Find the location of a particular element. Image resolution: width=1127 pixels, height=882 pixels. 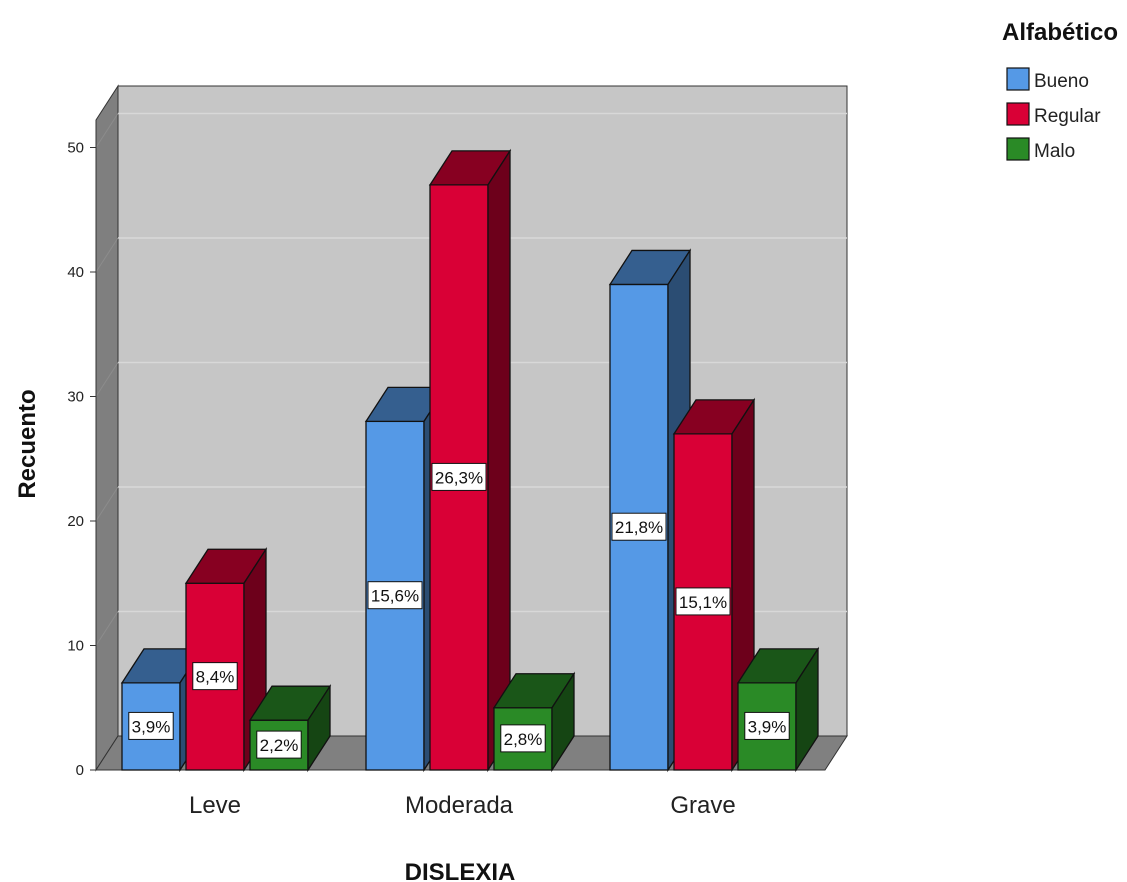

legend-title: Alfabético is located at coordinates (1060, 32).